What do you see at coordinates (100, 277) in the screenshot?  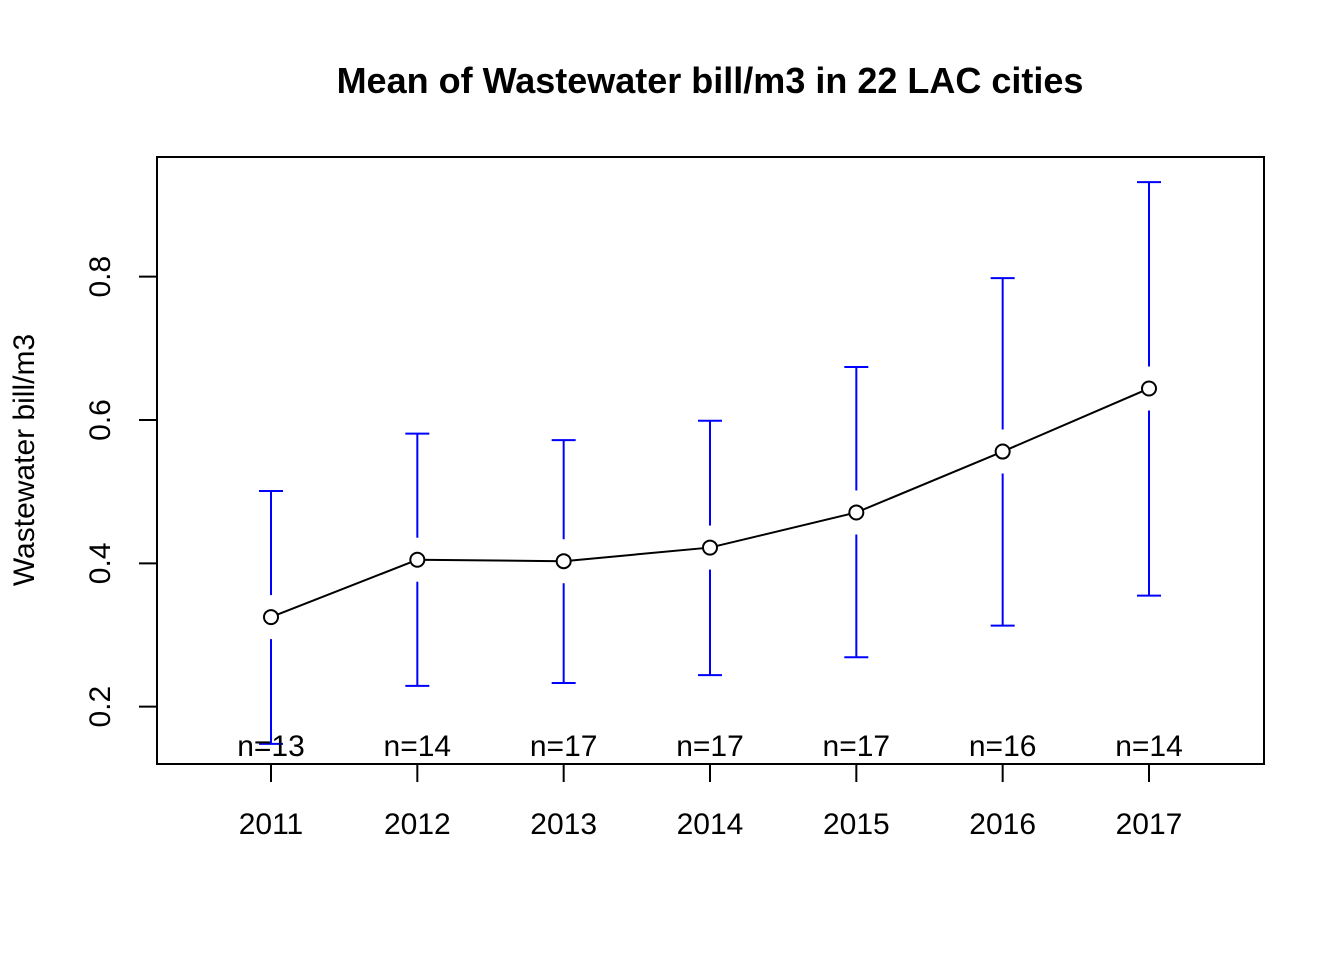 I see `y-tick-label: 0.8` at bounding box center [100, 277].